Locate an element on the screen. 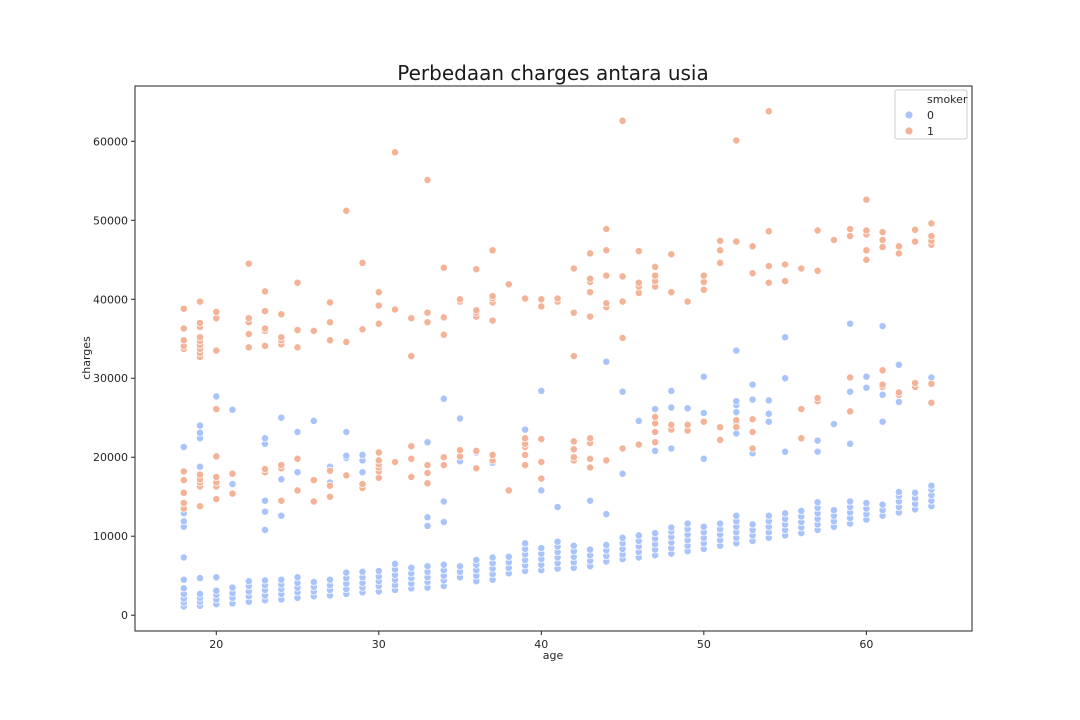 Image resolution: width=1080 pixels, height=720 pixels. y-tick-label: 10000 is located at coordinates (110, 536).